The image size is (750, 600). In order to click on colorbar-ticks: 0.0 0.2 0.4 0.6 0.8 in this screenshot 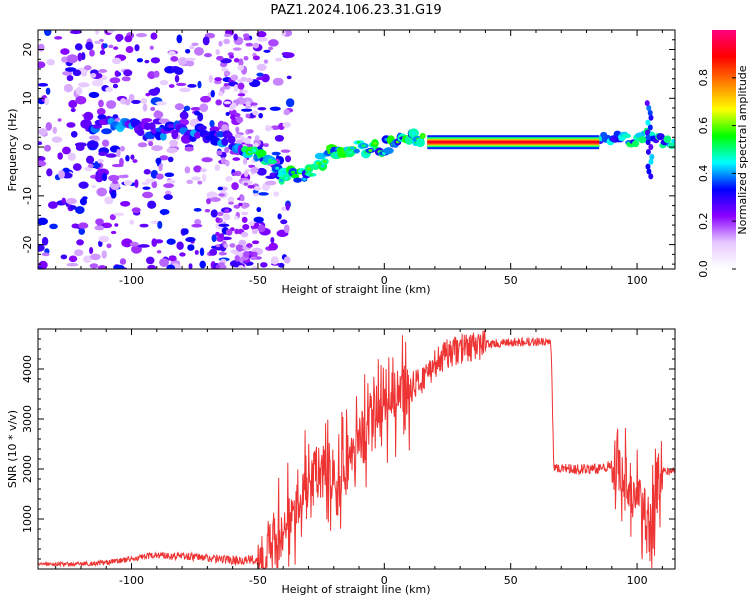, I will do `click(716, 173)`.